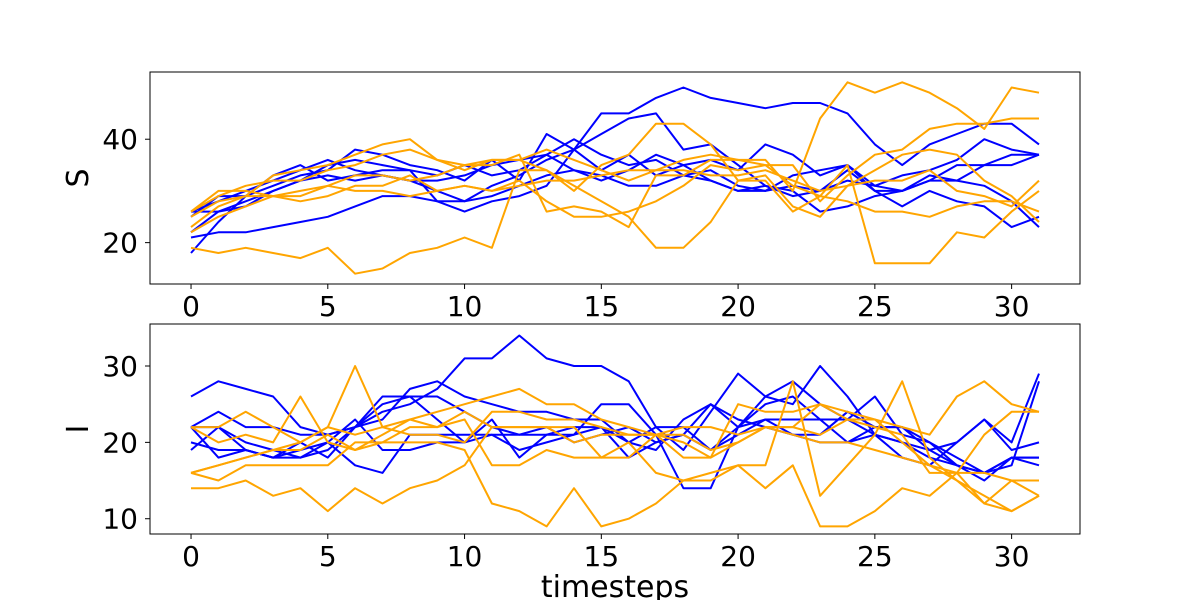  I want to click on y-tick-label: 10, so click(120, 519).